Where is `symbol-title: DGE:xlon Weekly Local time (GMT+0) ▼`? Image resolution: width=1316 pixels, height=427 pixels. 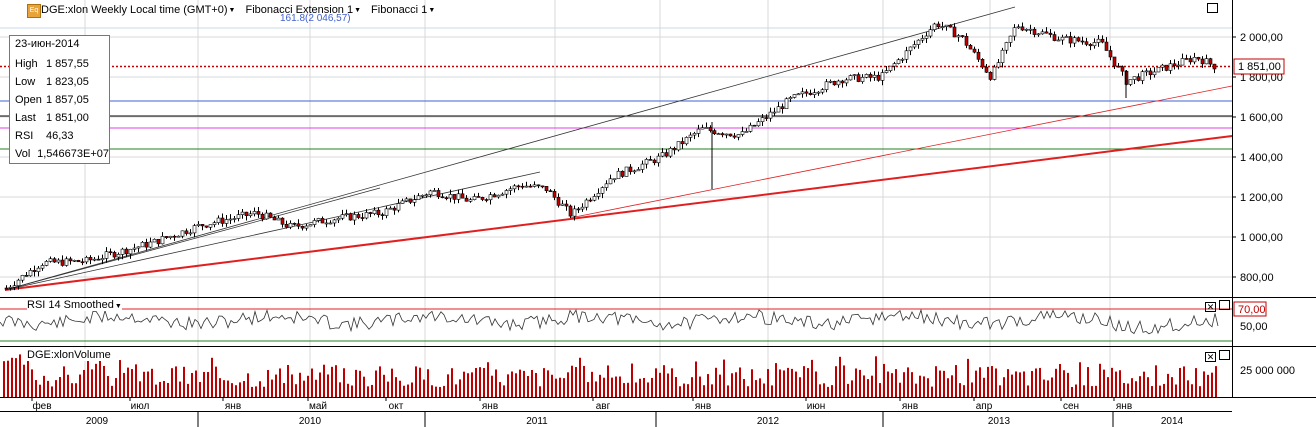 symbol-title: DGE:xlon Weekly Local time (GMT+0) ▼ is located at coordinates (138, 10).